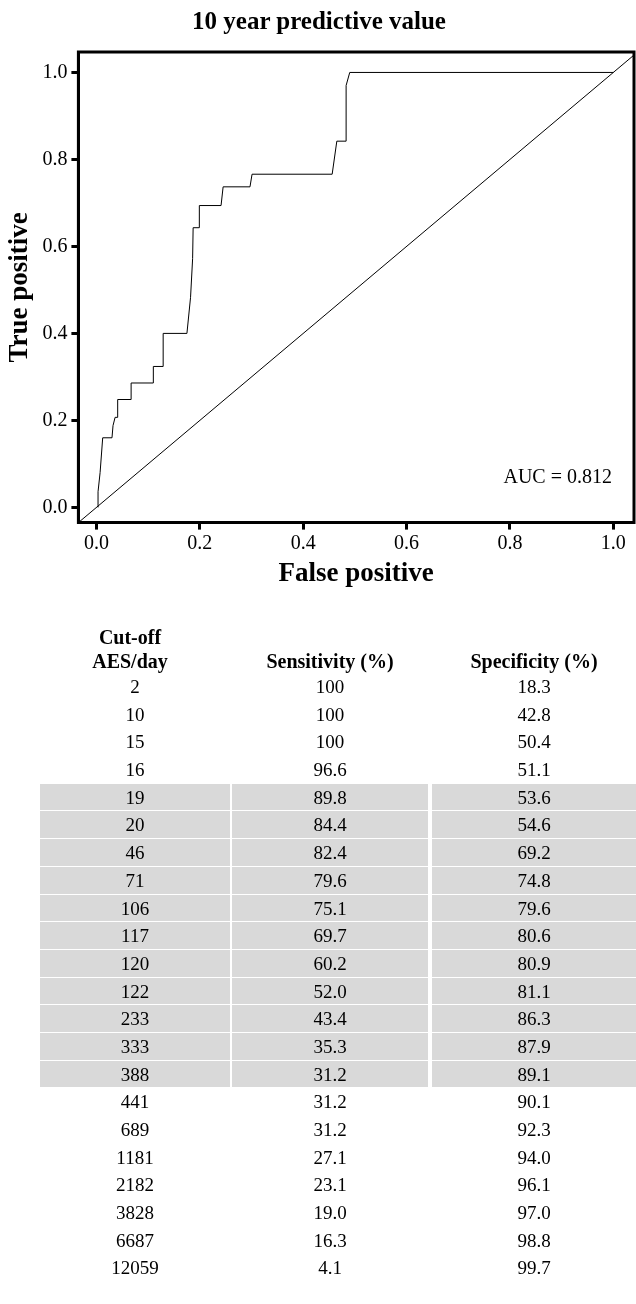 This screenshot has height=1304, width=636. I want to click on text: 71, so click(135, 880).